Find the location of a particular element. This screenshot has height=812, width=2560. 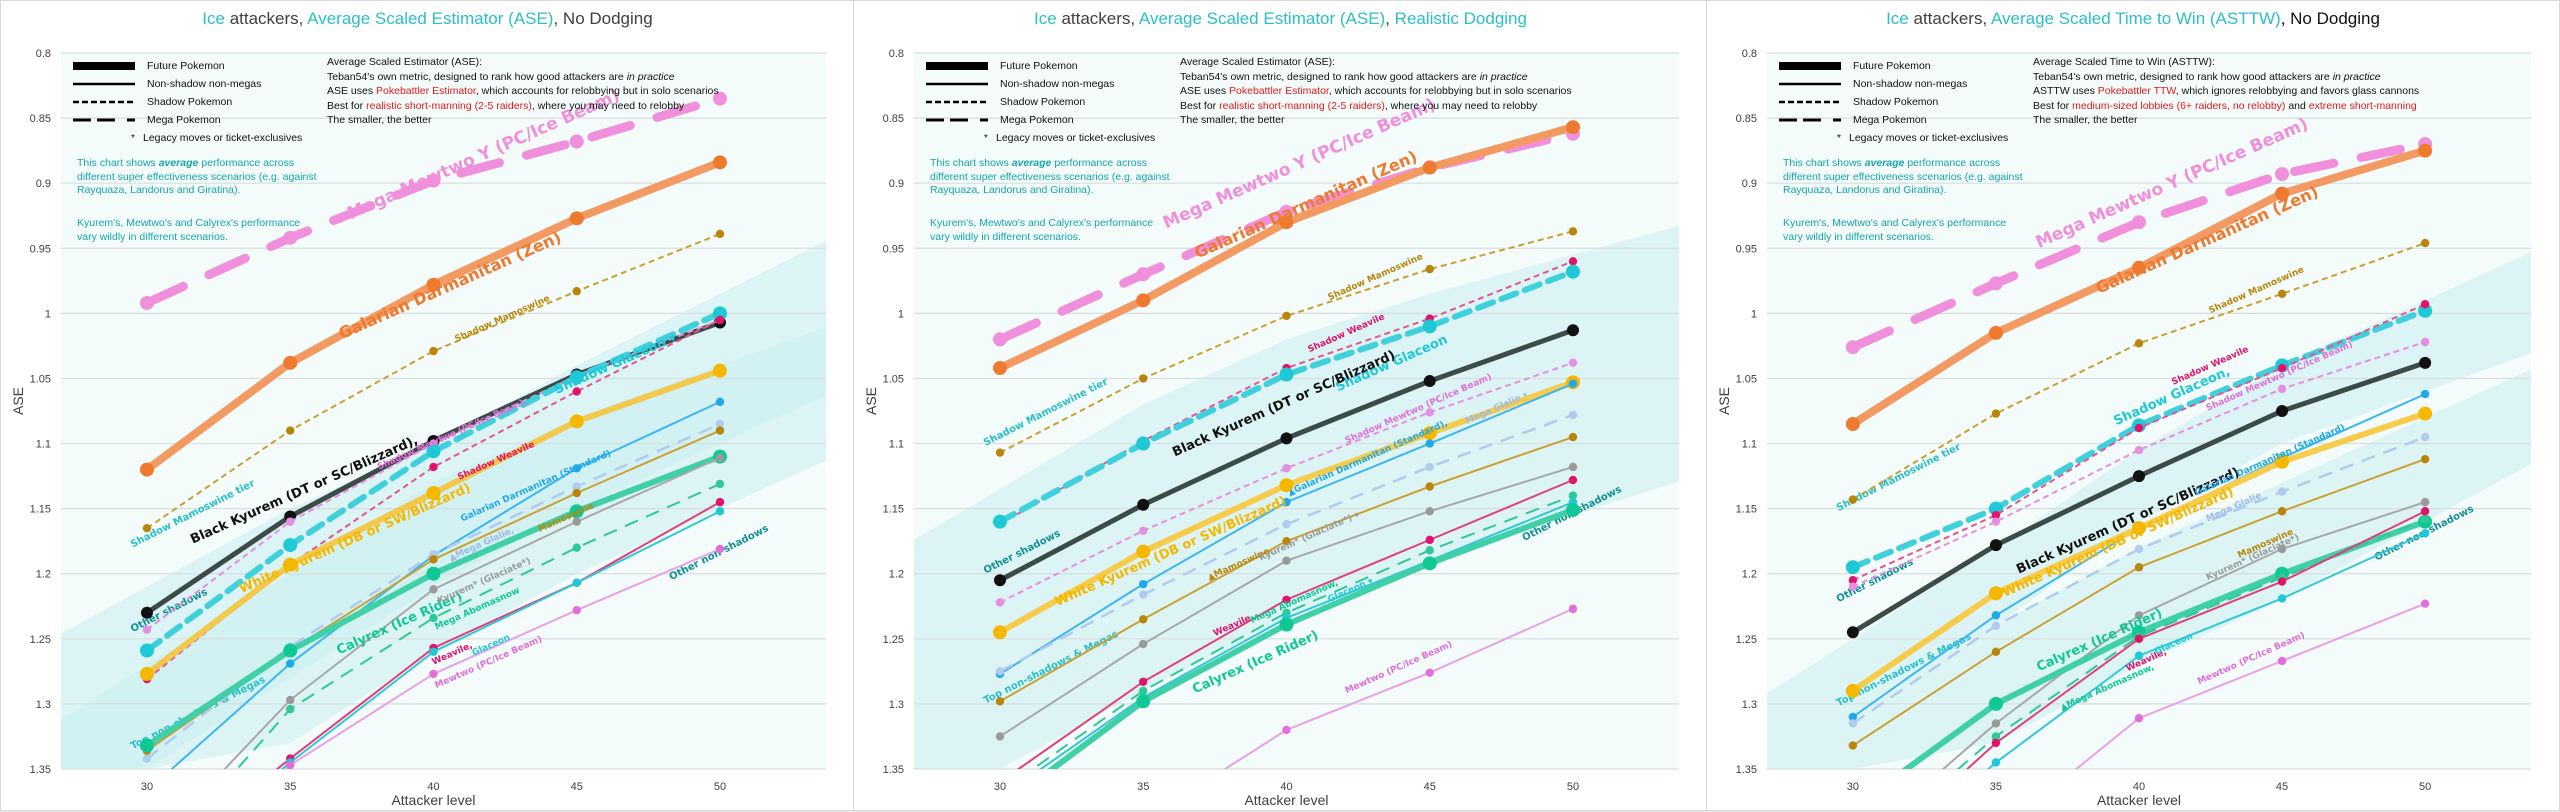

legend-star-marker: * is located at coordinates (985, 138).